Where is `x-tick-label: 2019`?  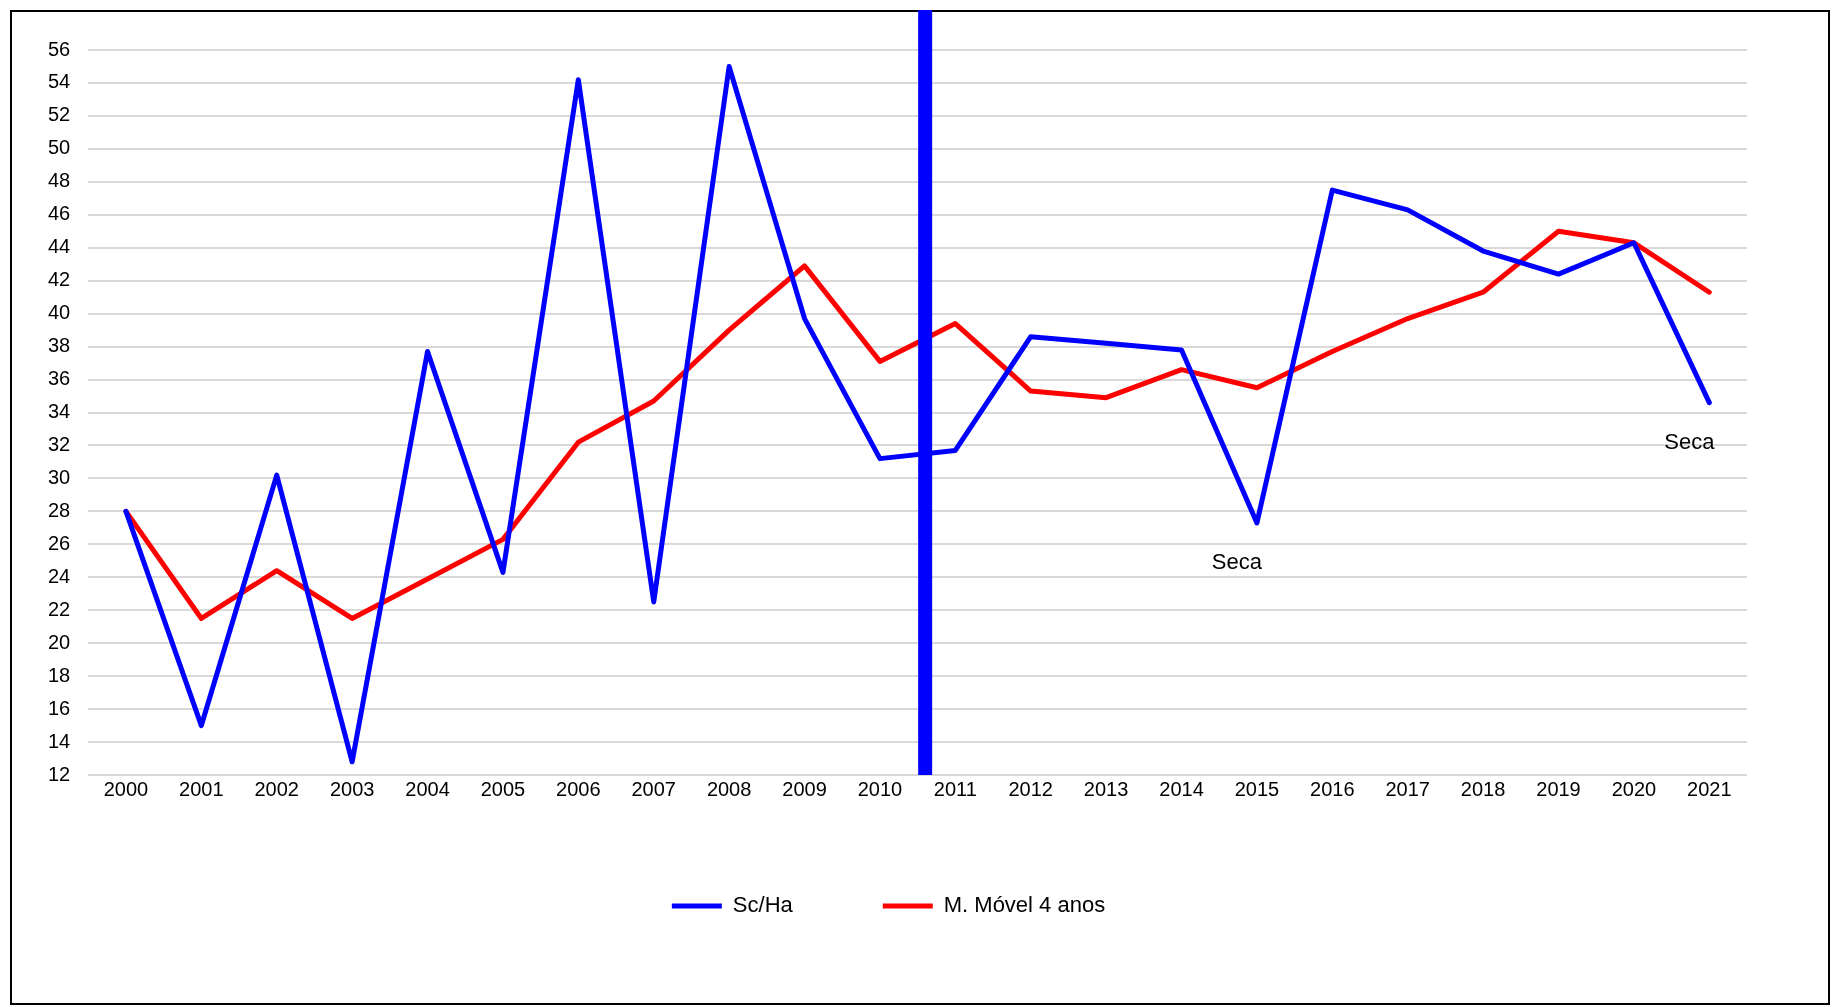 x-tick-label: 2019 is located at coordinates (1558, 788).